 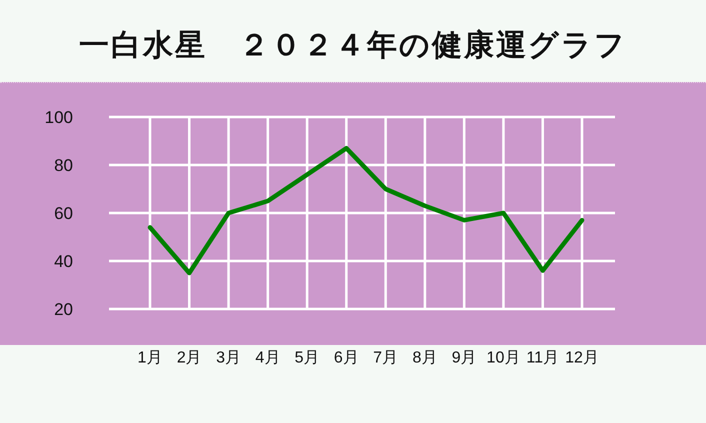 What do you see at coordinates (543, 357) in the screenshot?
I see `x-tick-label: 11月` at bounding box center [543, 357].